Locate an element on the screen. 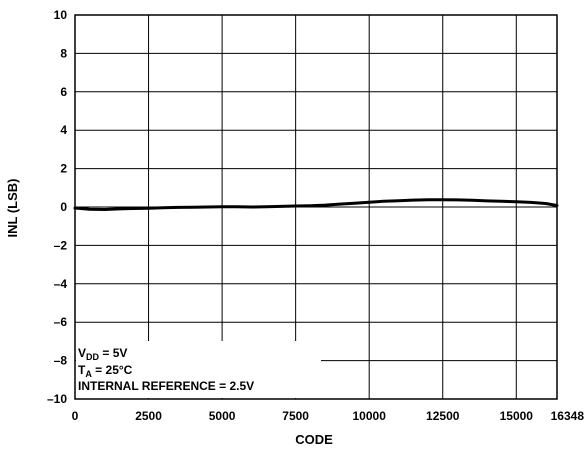  x-tick-label: 7500 is located at coordinates (295, 416).